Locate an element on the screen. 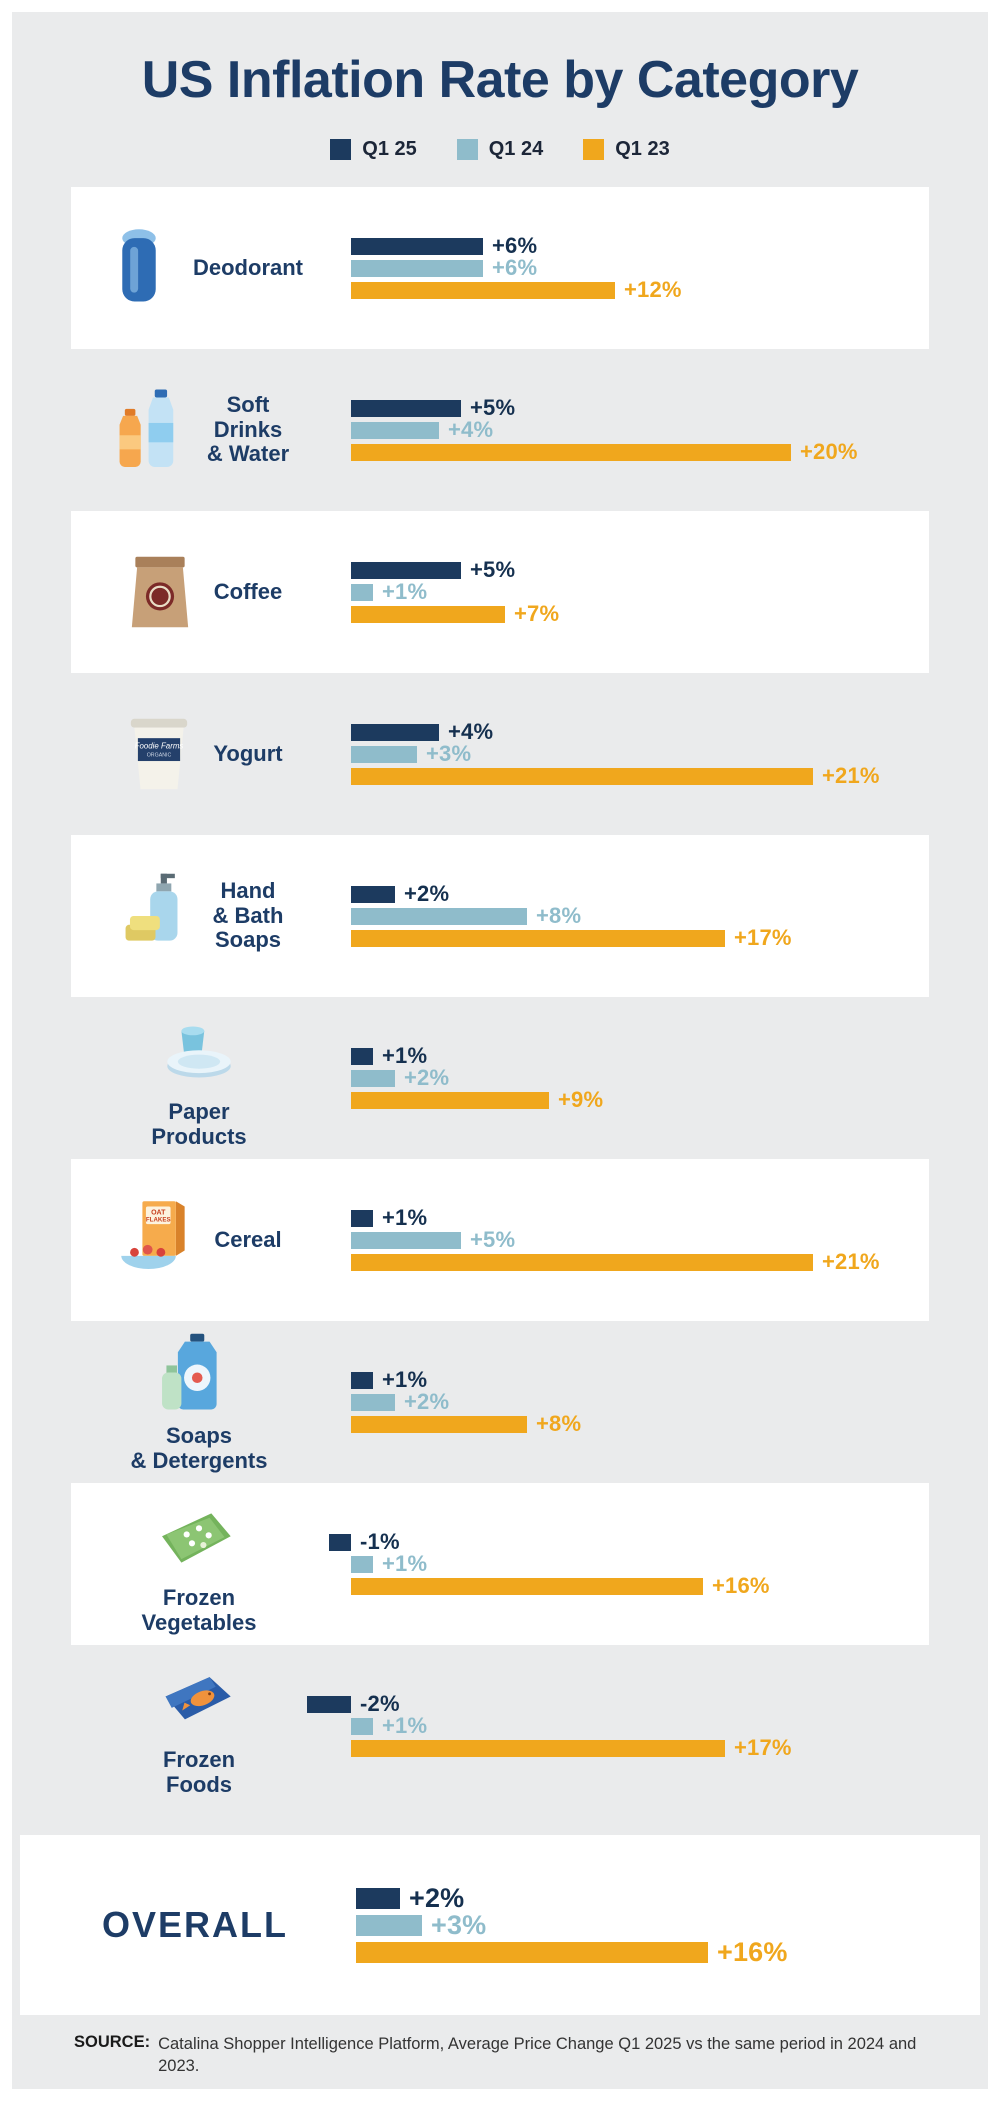 The height and width of the screenshot is (2101, 1000). bar-line: +20% is located at coordinates (604, 451).